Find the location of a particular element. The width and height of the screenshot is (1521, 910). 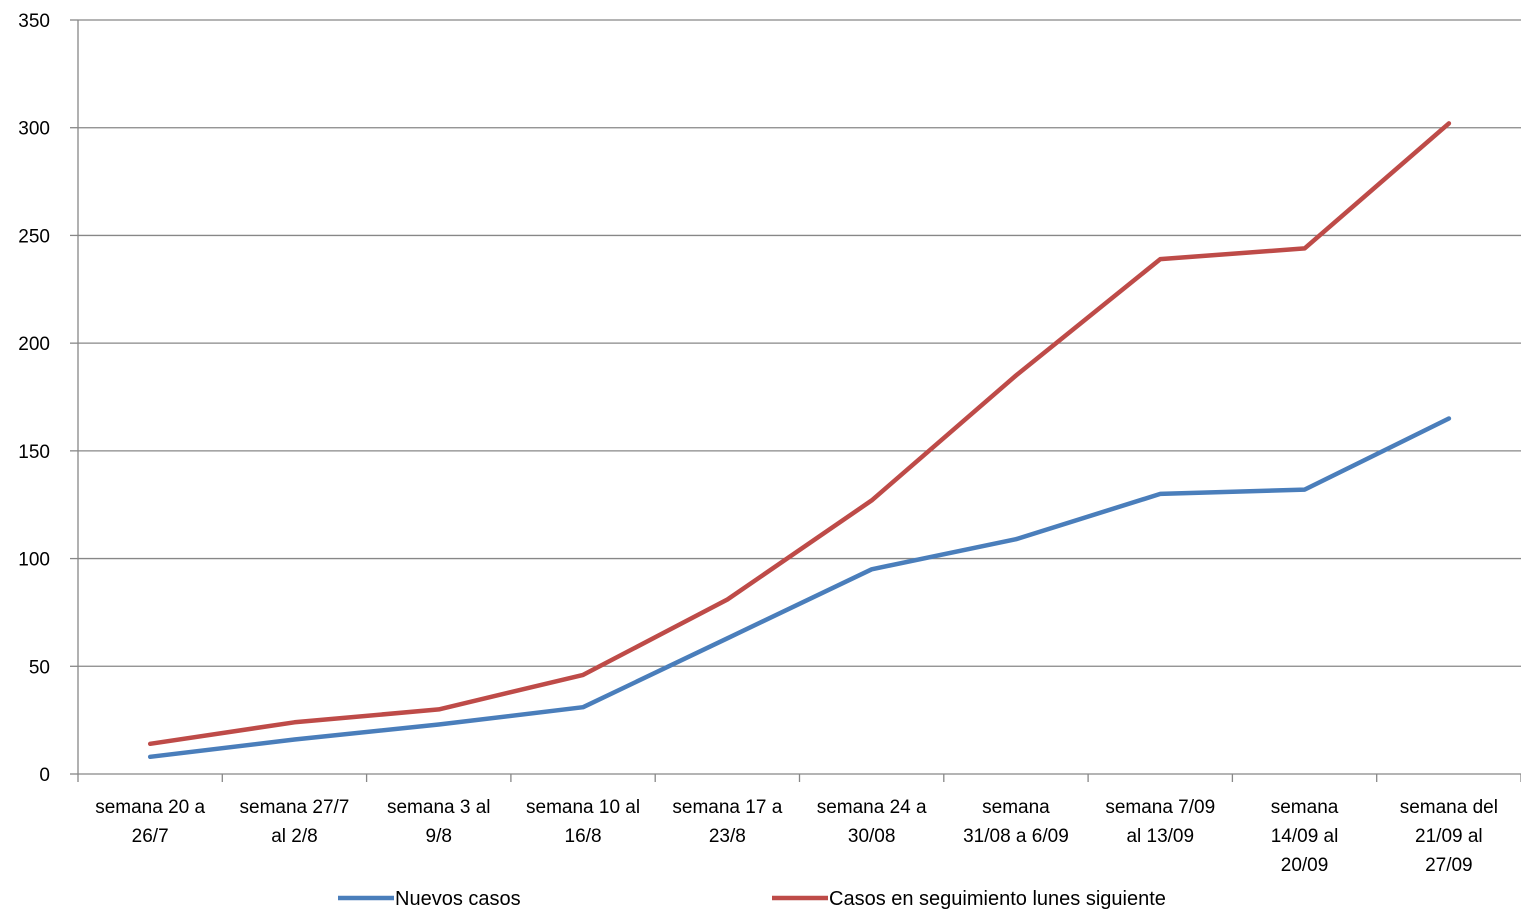

x-tick-label: semana 7/09 al 13/09 is located at coordinates (1160, 822).